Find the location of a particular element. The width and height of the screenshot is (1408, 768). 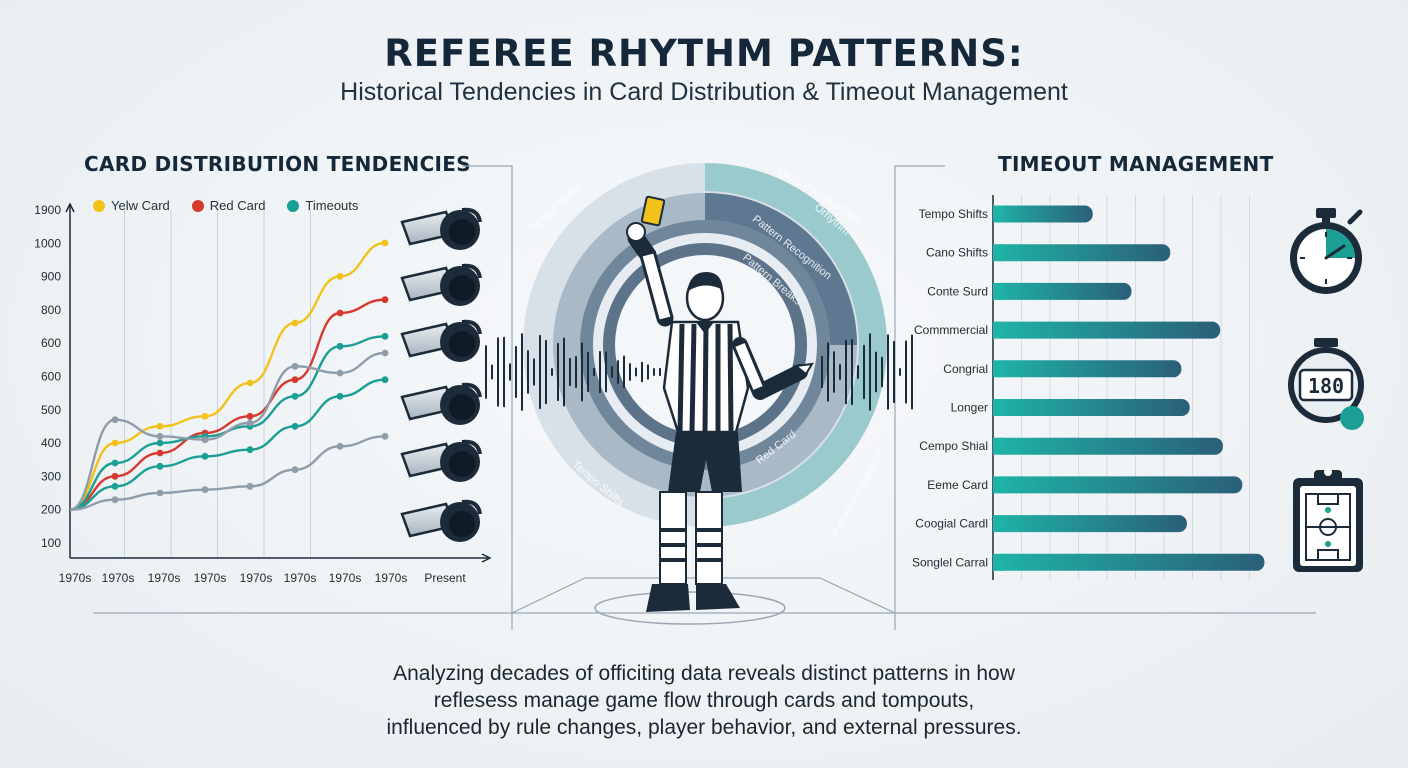

legend-label: Timeouts is located at coordinates (332, 205).